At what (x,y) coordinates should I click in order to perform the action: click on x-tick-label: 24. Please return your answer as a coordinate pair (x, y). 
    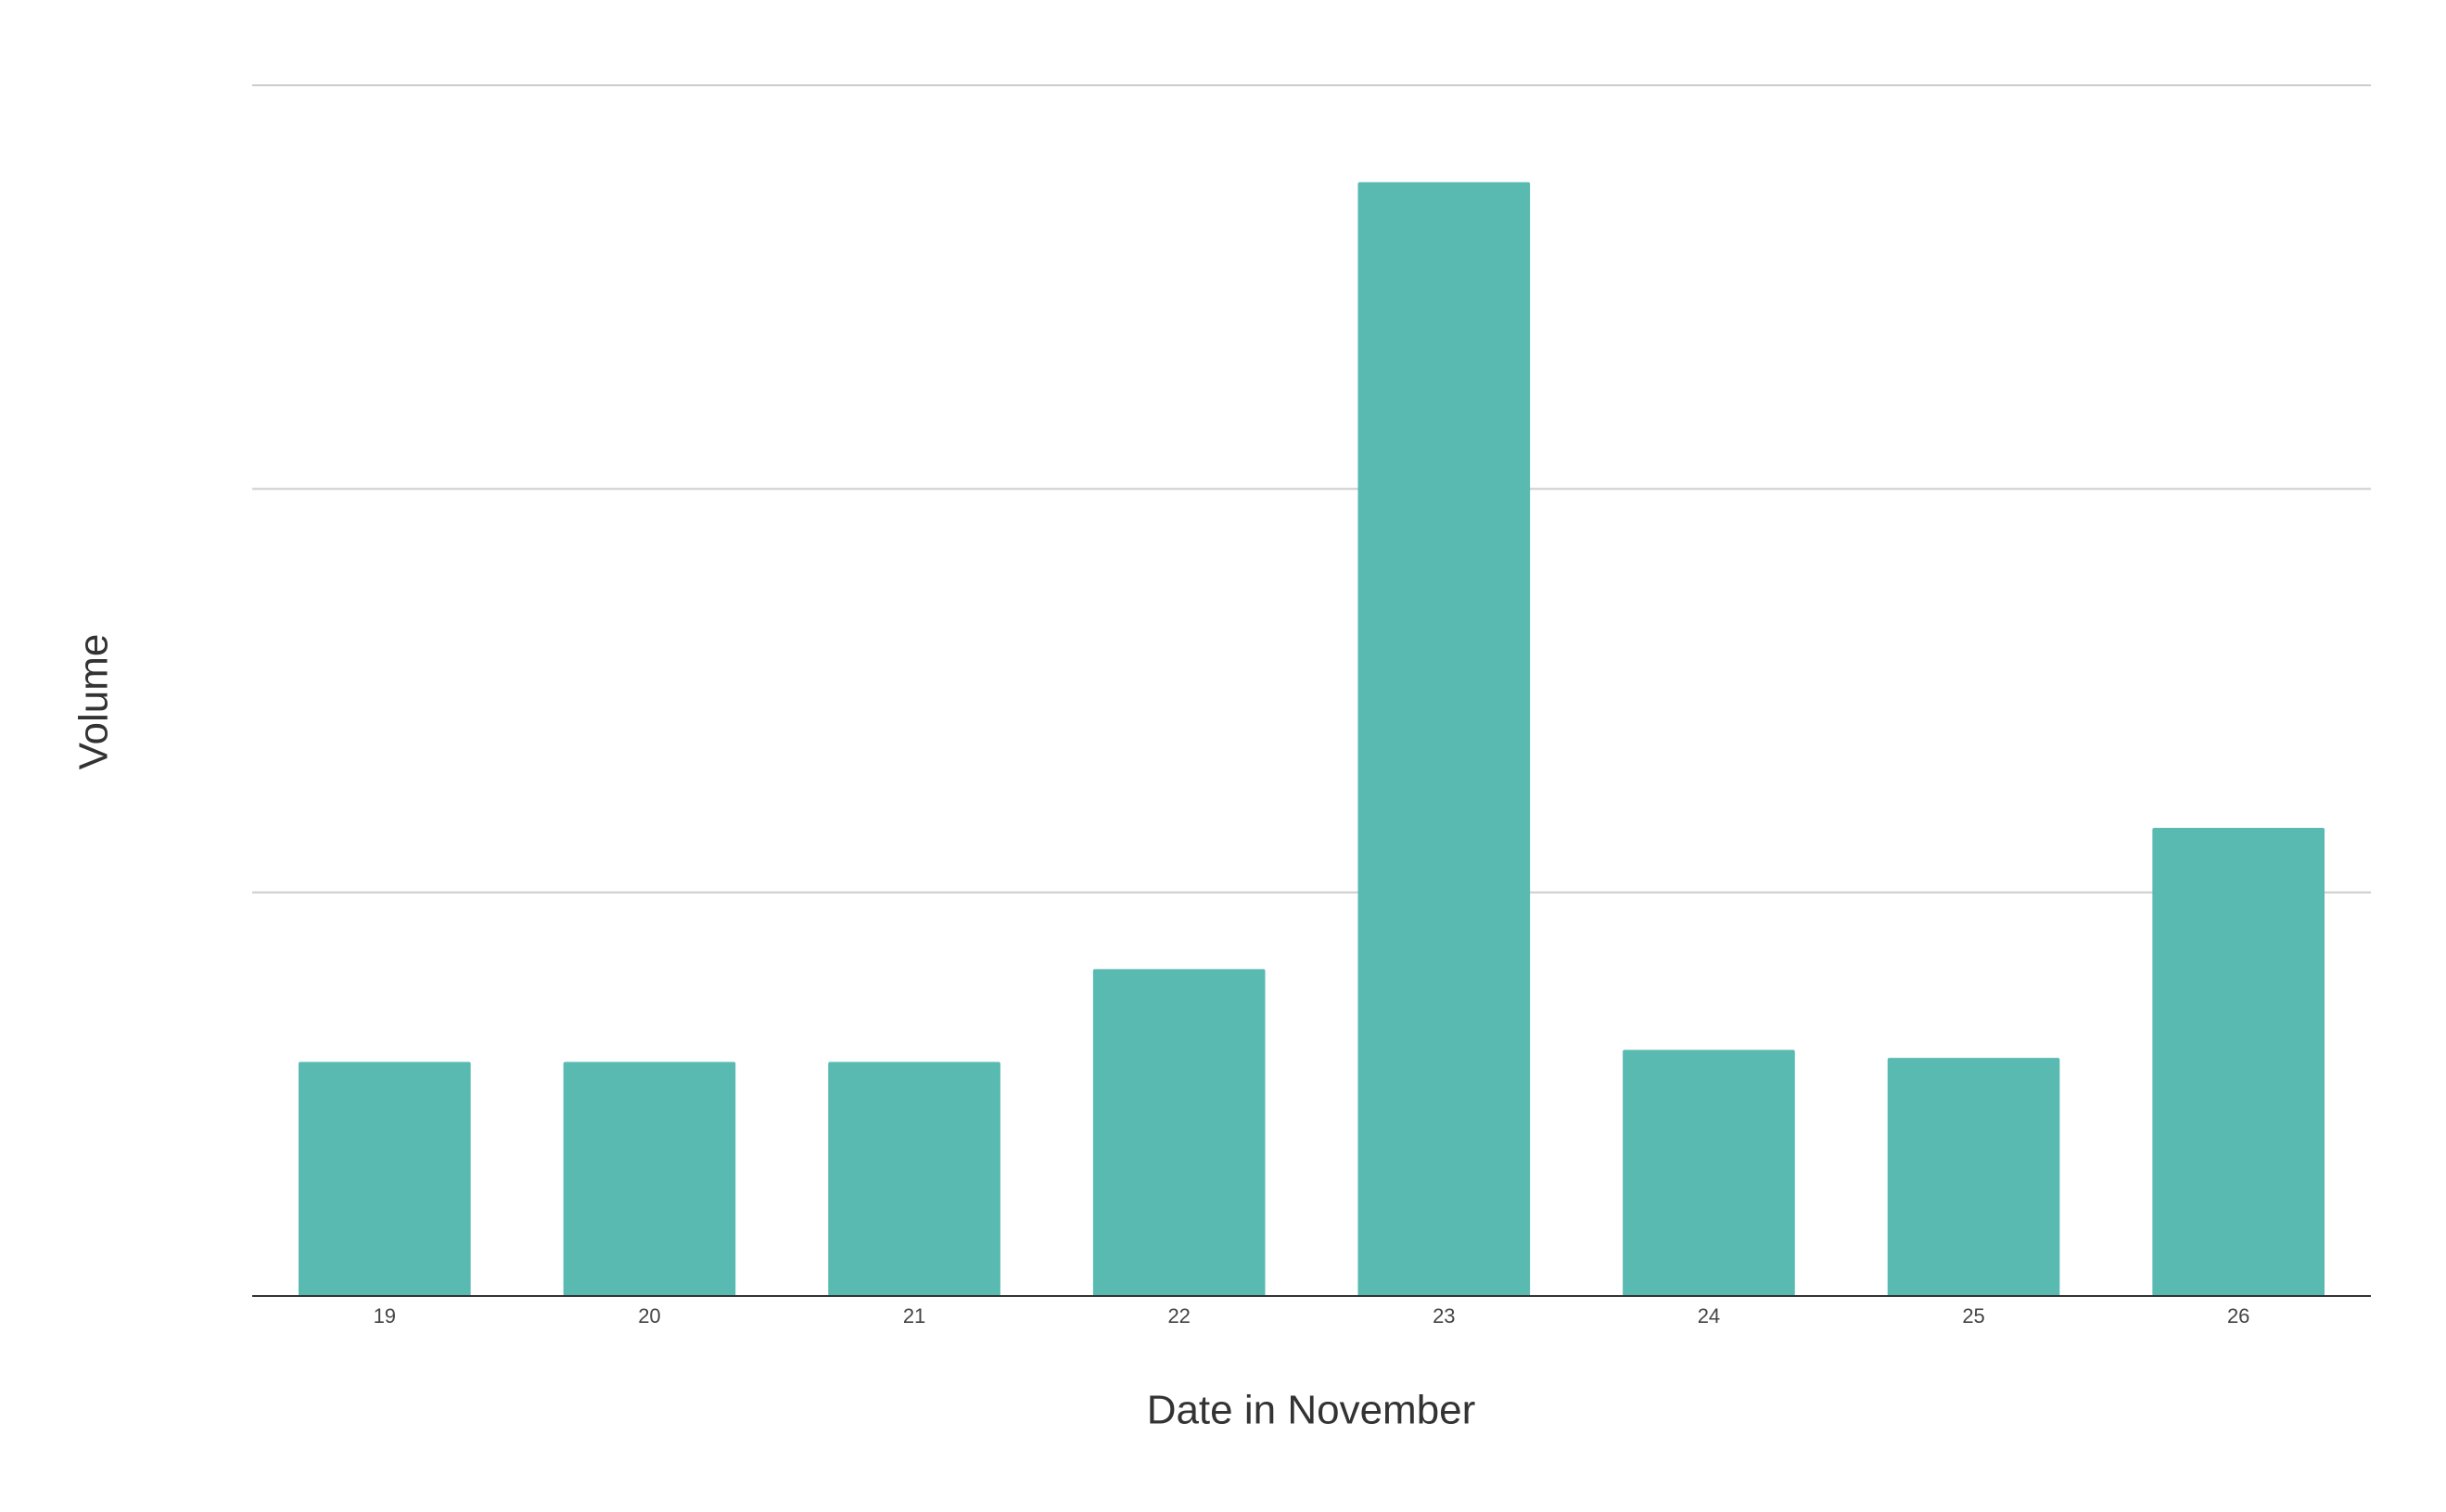
    Looking at the image, I should click on (1709, 1316).